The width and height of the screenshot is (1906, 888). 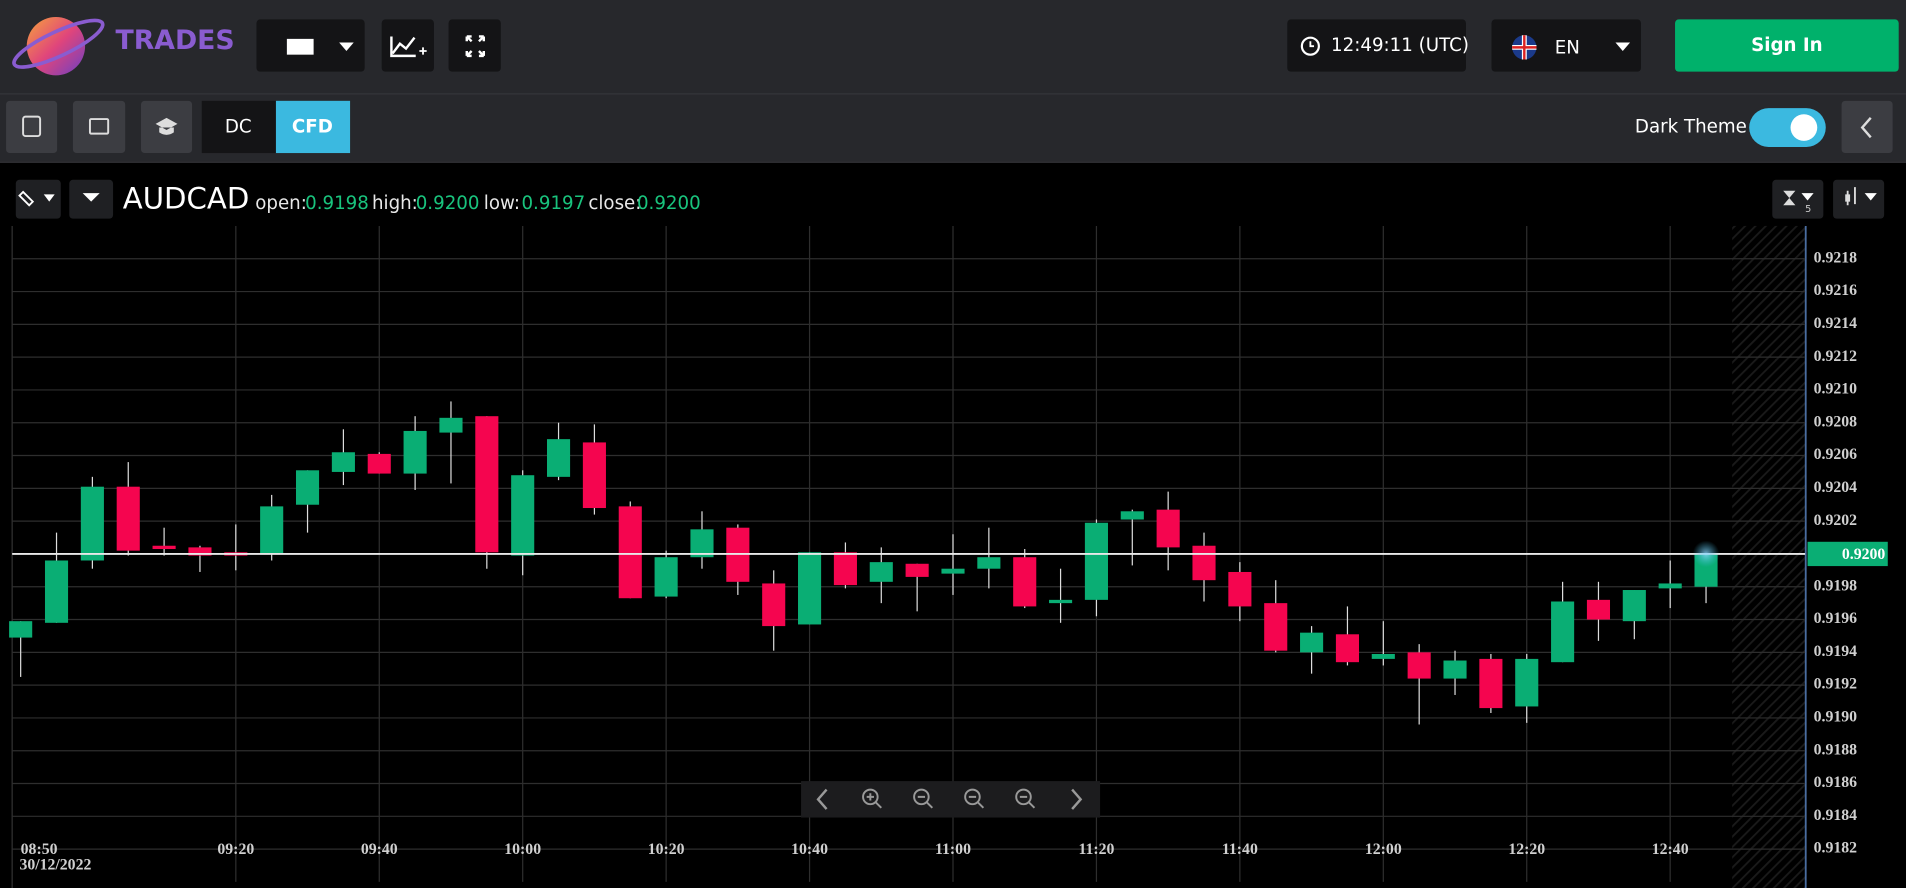 What do you see at coordinates (1691, 127) in the screenshot?
I see `dark-theme-label: Dark Theme` at bounding box center [1691, 127].